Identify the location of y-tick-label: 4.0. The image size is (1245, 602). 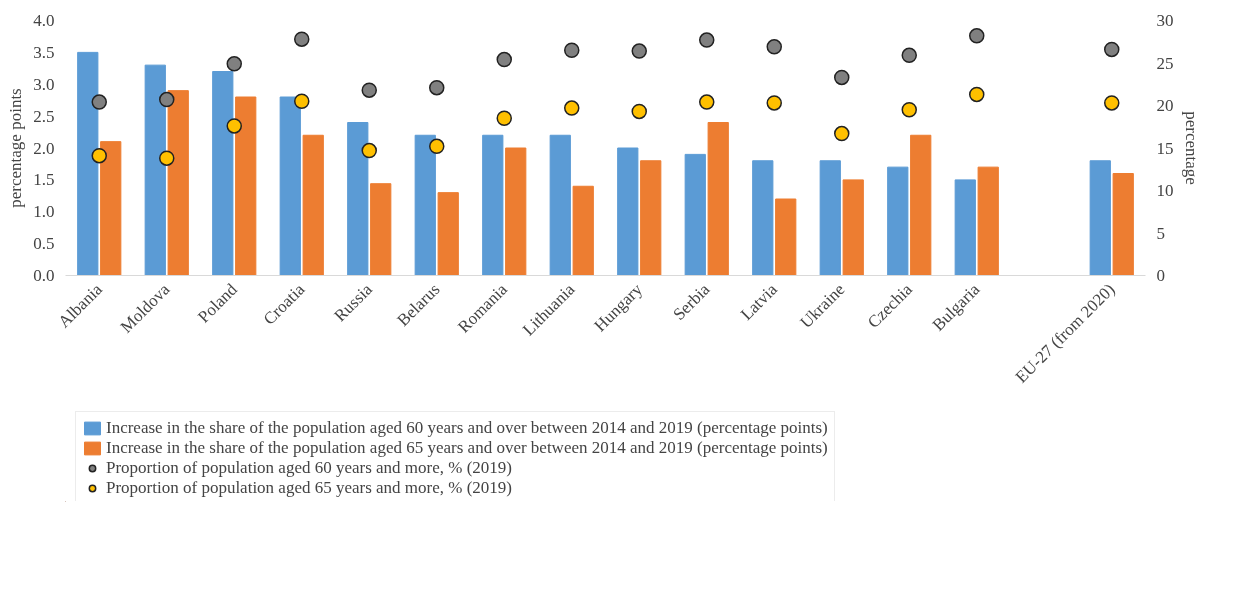
(44, 20).